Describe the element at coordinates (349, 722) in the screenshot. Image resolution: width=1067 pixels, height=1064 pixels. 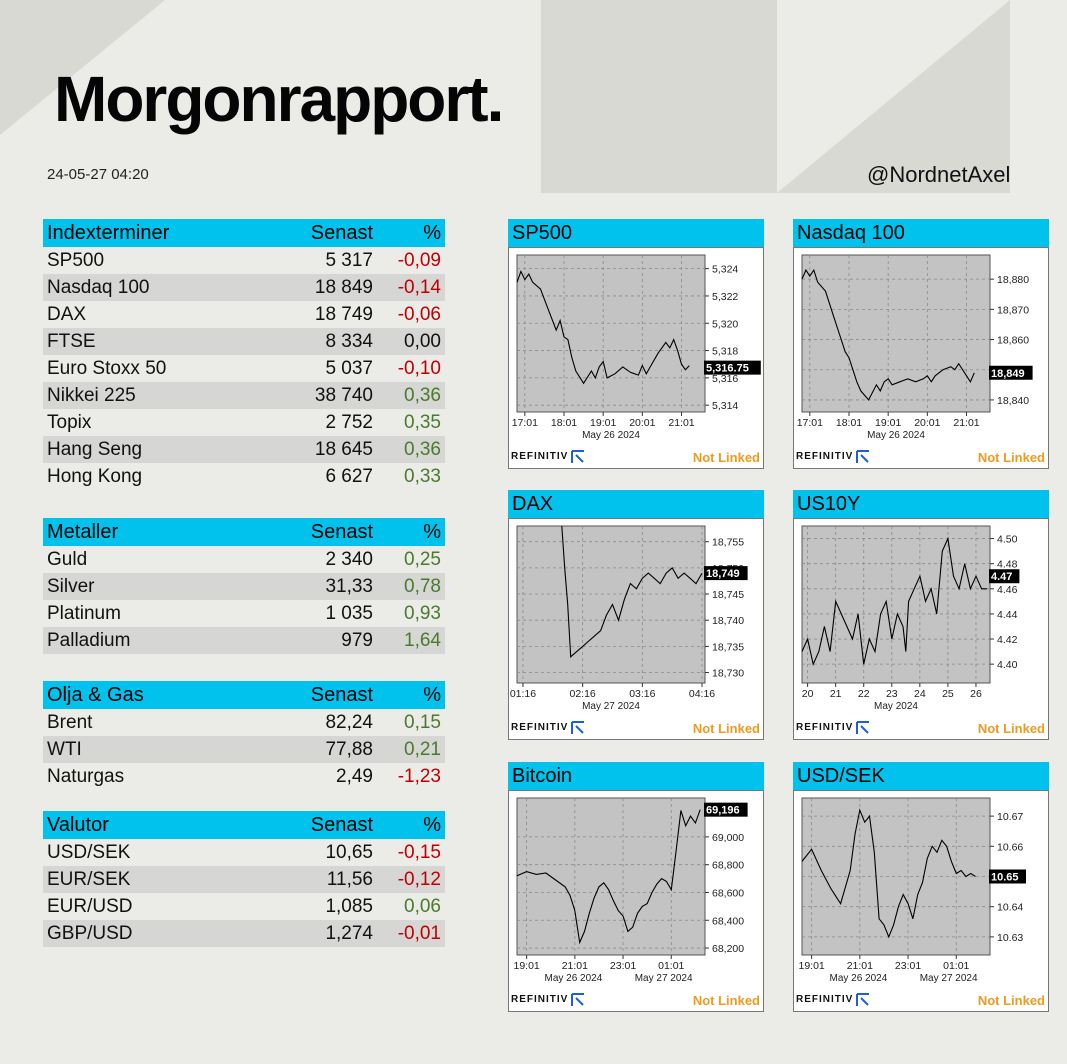
I see `last-price: 82,24` at that location.